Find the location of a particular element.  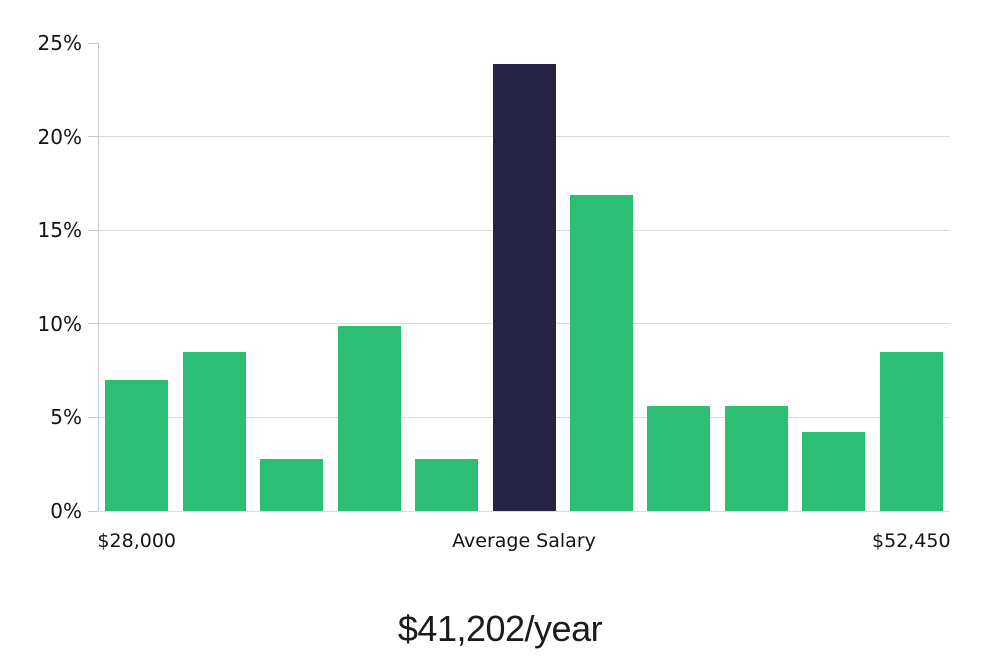

y-axis-label-10: 10% is located at coordinates (59, 323).